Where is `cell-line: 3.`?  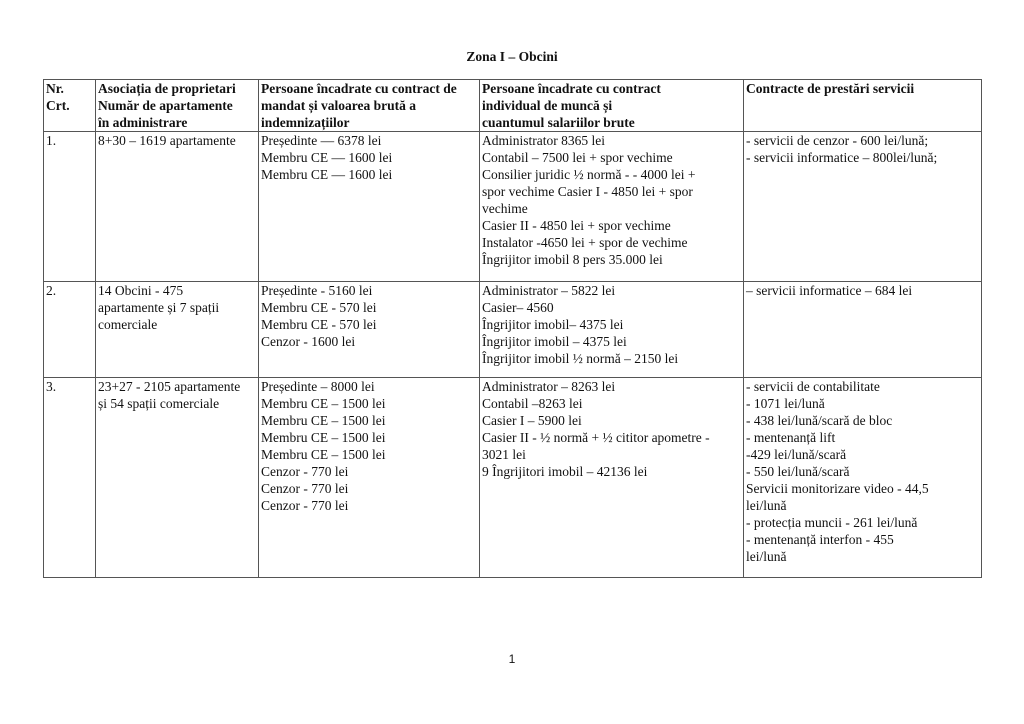 cell-line: 3. is located at coordinates (51, 386).